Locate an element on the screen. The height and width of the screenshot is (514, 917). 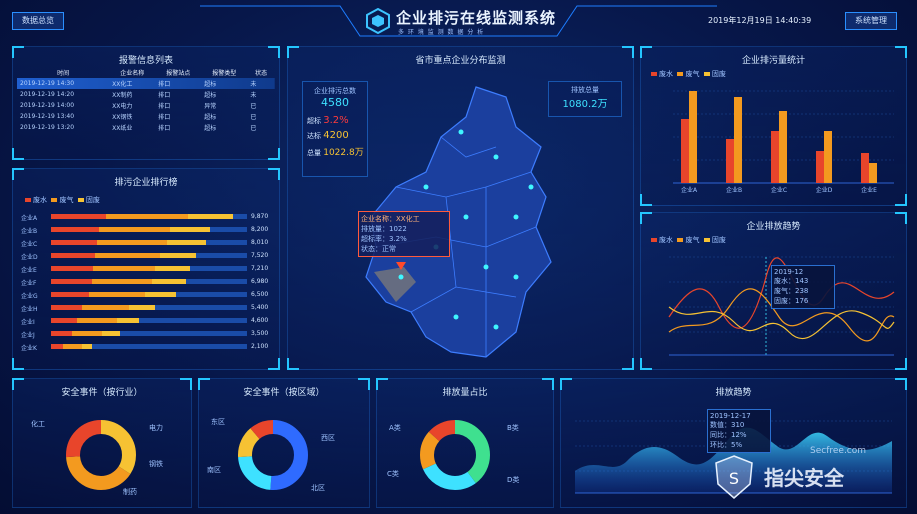
ranking-row: 企业K 2,100 is located at coordinates (148, 347).